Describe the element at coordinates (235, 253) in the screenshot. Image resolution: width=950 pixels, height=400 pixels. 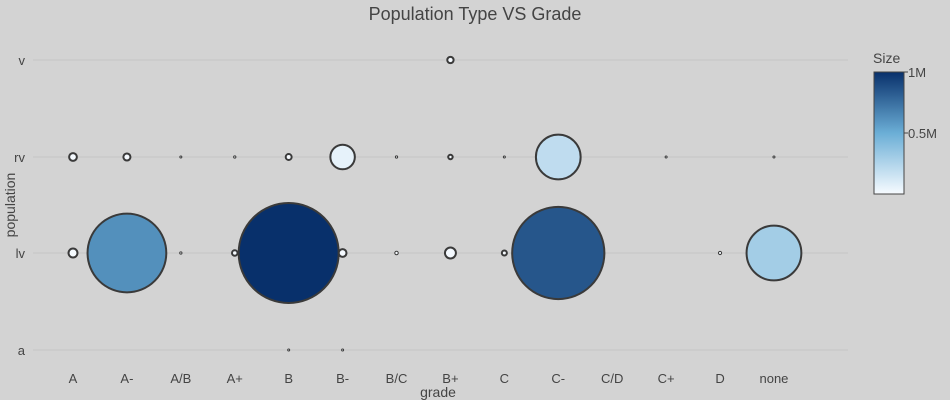
I see `bubble-A+-lv` at that location.